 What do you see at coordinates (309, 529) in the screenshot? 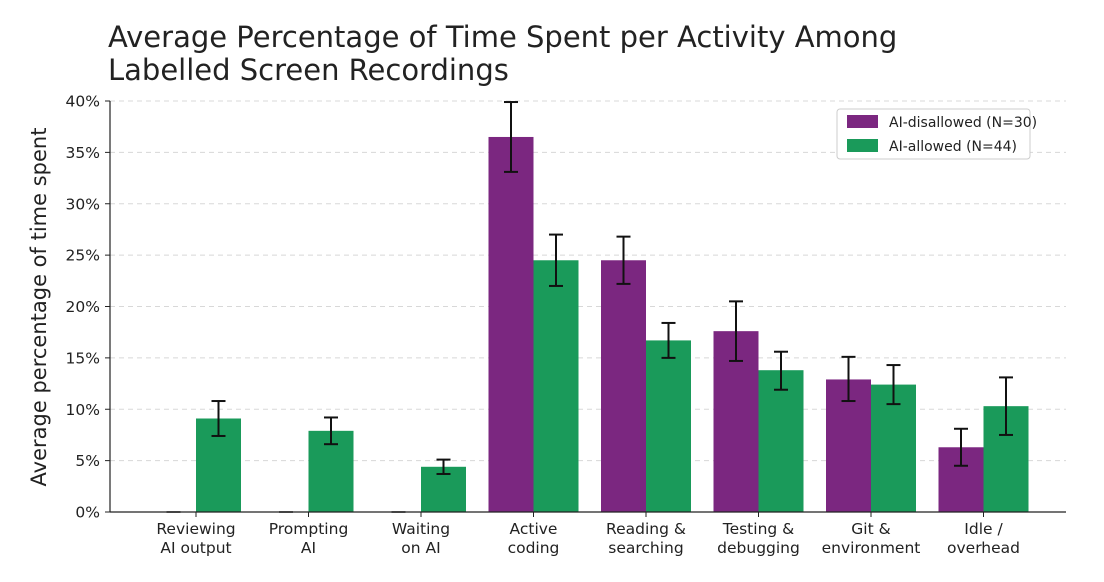
I see `x-tick-label: Prompting` at bounding box center [309, 529].